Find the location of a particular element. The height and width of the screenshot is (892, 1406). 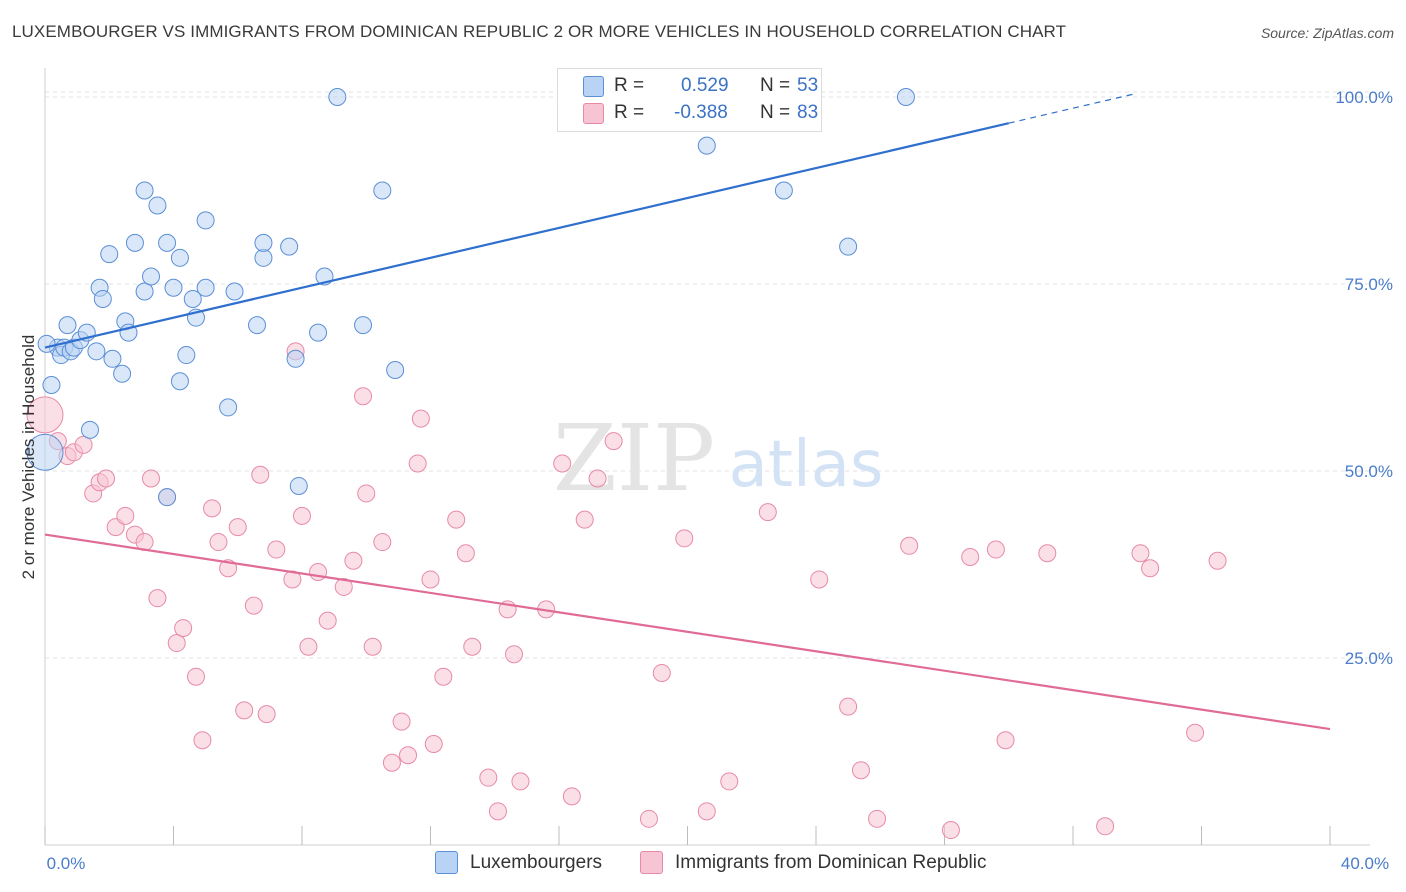

bottom-legend-luxembourgers: Luxembourgers is located at coordinates (518, 862).